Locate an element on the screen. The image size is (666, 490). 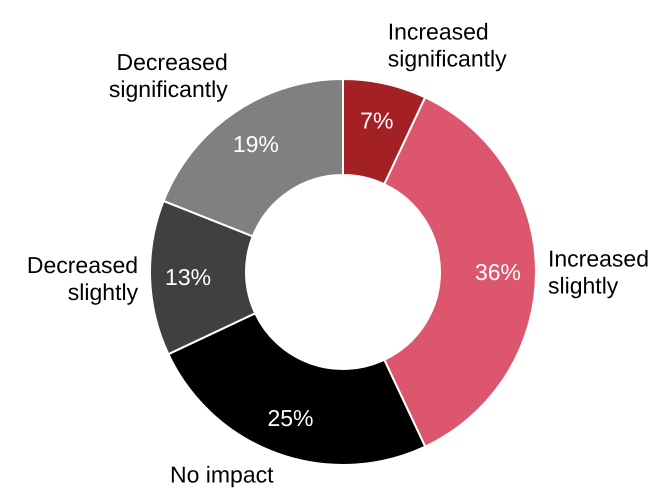
slice-label: Increased significantly is located at coordinates (448, 45).